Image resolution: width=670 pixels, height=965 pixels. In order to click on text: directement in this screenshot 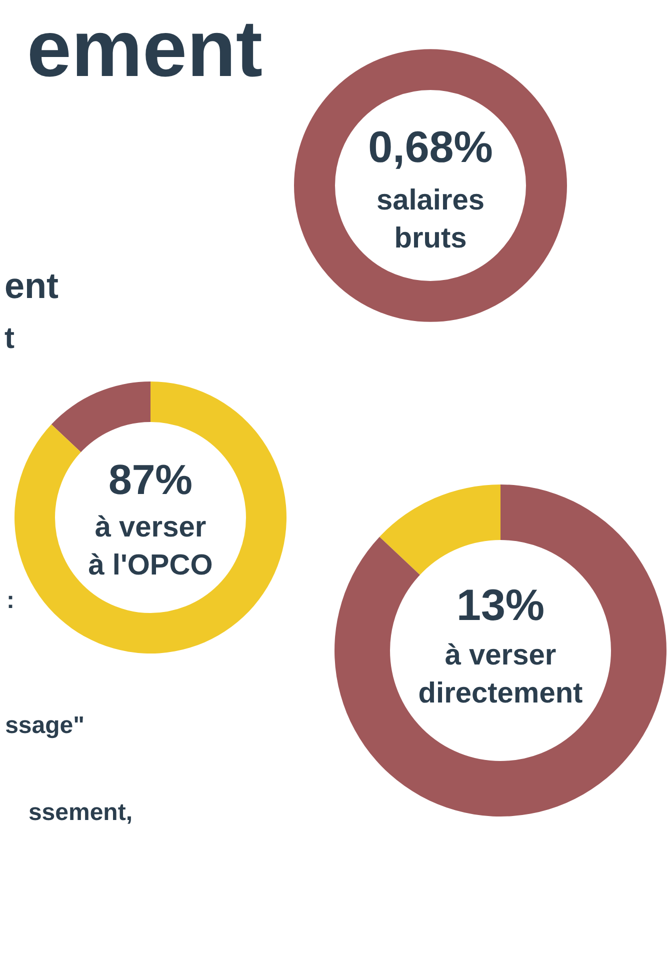, I will do `click(501, 694)`.